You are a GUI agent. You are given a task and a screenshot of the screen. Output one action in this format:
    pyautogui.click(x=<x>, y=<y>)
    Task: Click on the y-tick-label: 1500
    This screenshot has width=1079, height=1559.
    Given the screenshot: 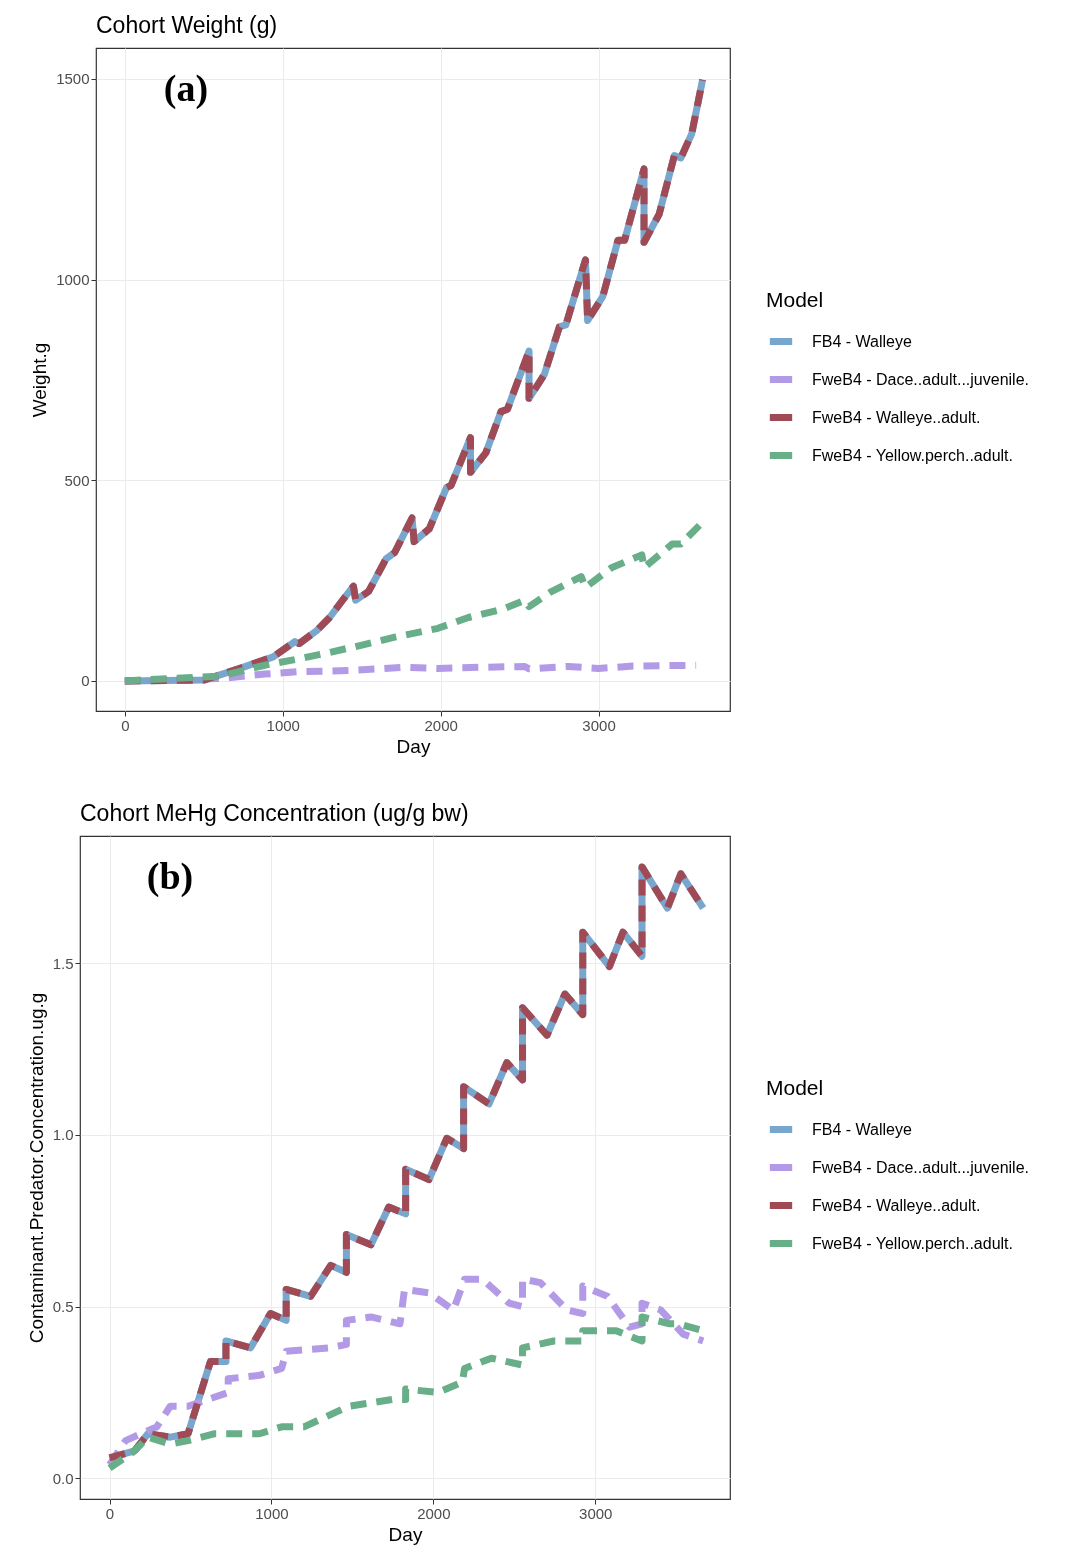 What is the action you would take?
    pyautogui.click(x=73, y=79)
    